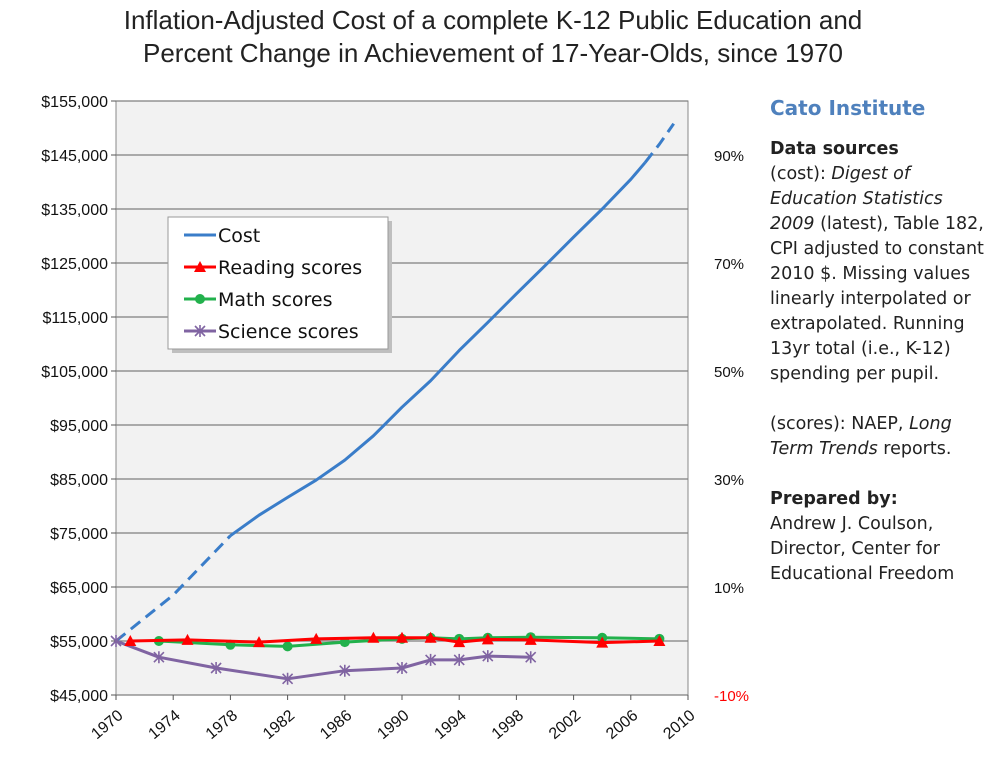  Describe the element at coordinates (840, 424) in the screenshot. I see `score-source-label: (scores): NAEP,` at that location.